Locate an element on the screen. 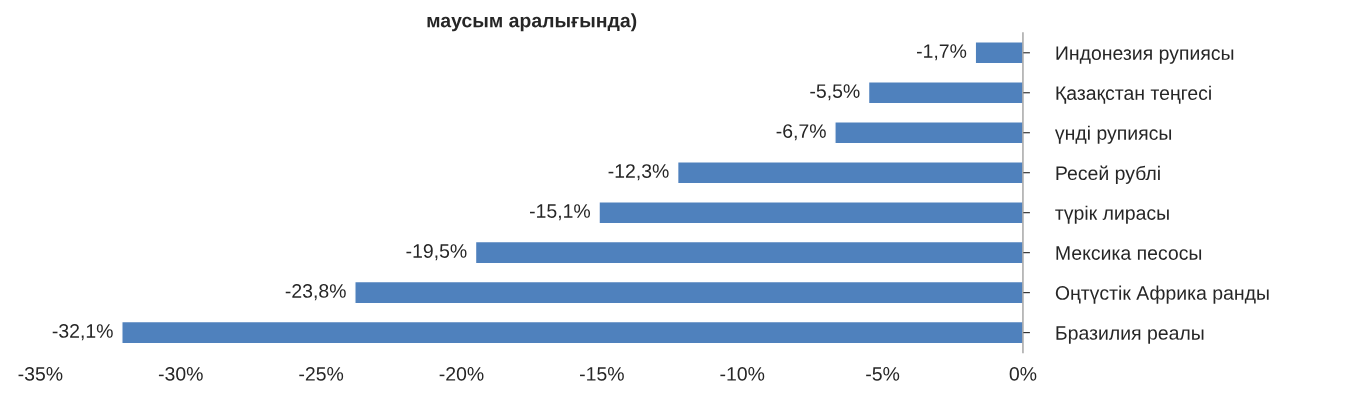  data-label: -6,7% is located at coordinates (801, 132).